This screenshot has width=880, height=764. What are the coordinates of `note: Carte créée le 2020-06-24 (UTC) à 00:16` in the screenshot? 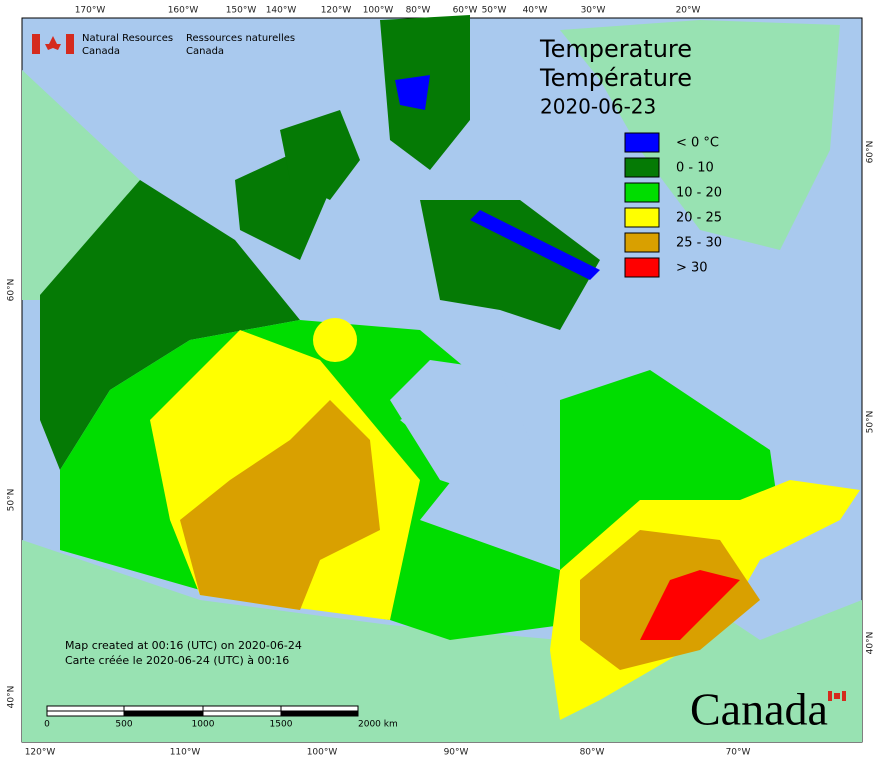 It's located at (177, 660).